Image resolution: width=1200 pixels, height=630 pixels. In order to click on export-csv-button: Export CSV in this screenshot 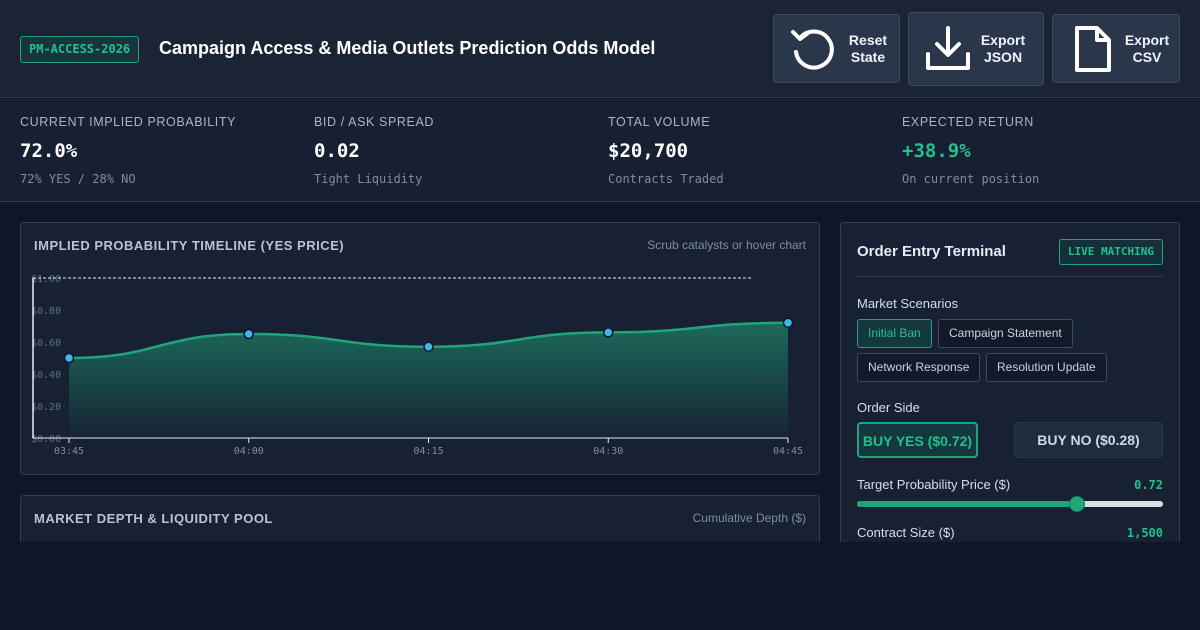, I will do `click(1116, 48)`.